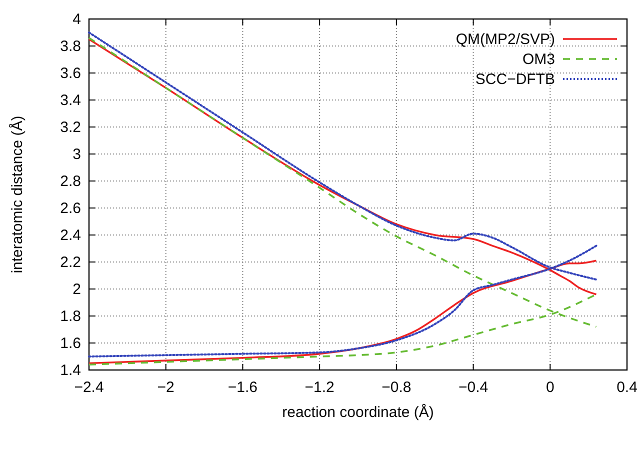 Image resolution: width=643 pixels, height=455 pixels. Describe the element at coordinates (550, 387) in the screenshot. I see `x-tick-label: 0` at that location.